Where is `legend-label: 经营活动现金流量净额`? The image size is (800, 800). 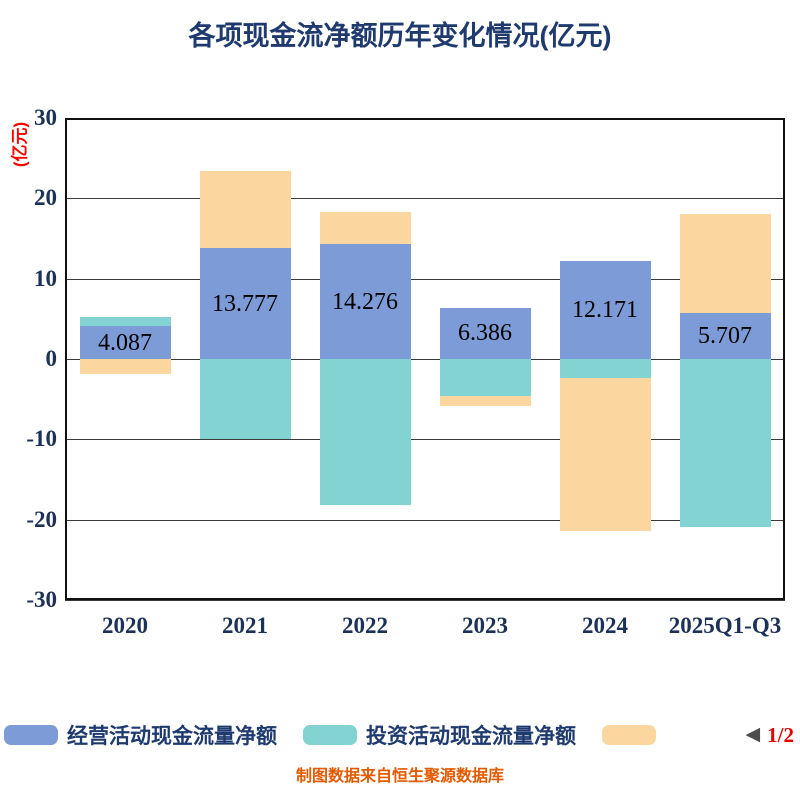
legend-label: 经营活动现金流量净额 is located at coordinates (172, 736).